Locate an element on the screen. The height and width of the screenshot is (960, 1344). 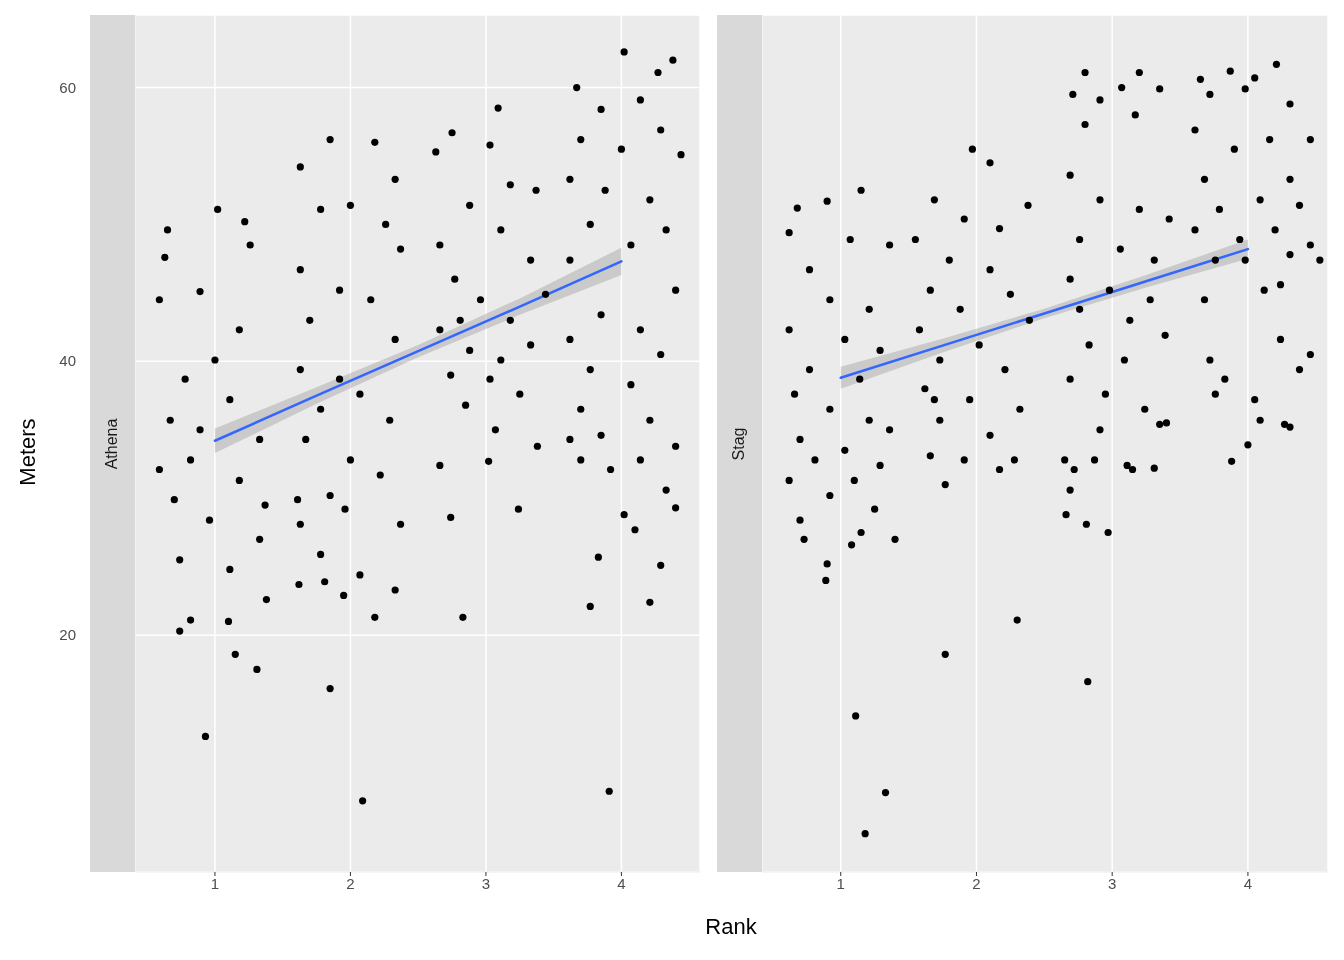
y-tick-label: 60 is located at coordinates (67, 87).